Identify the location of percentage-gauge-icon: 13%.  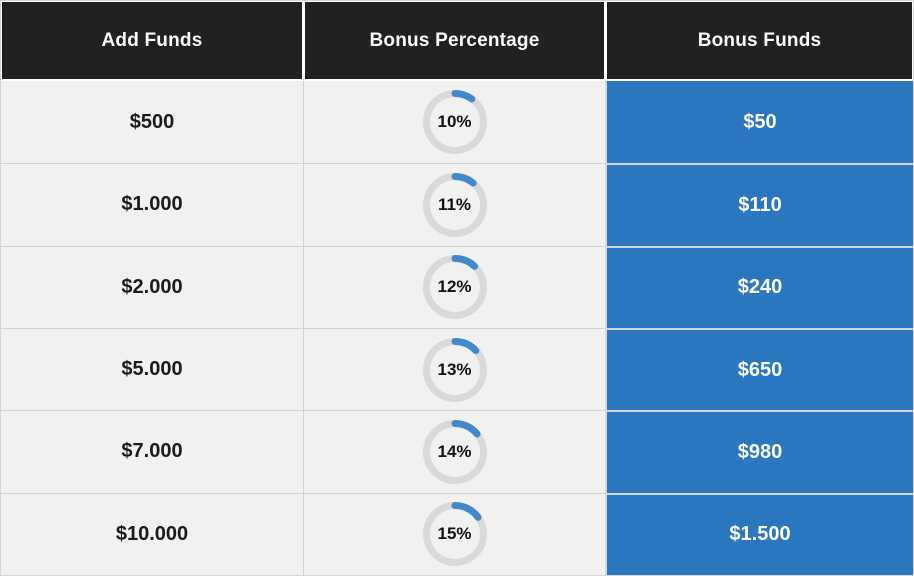
(454, 369).